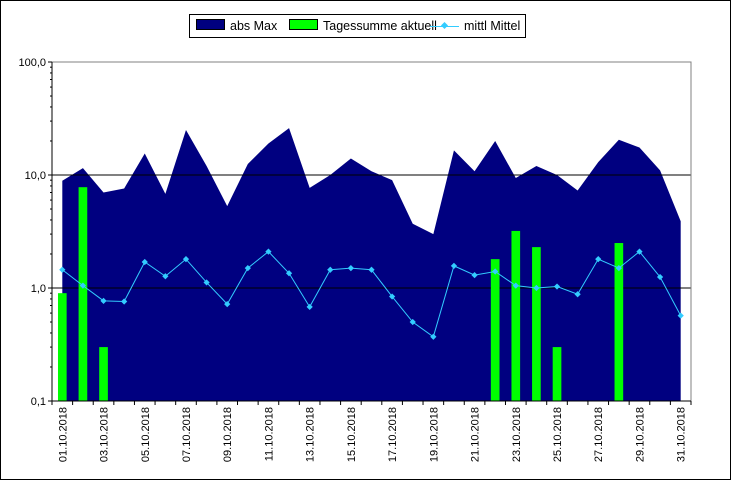  What do you see at coordinates (599, 434) in the screenshot?
I see `x-tick-label: 27.10.2018` at bounding box center [599, 434].